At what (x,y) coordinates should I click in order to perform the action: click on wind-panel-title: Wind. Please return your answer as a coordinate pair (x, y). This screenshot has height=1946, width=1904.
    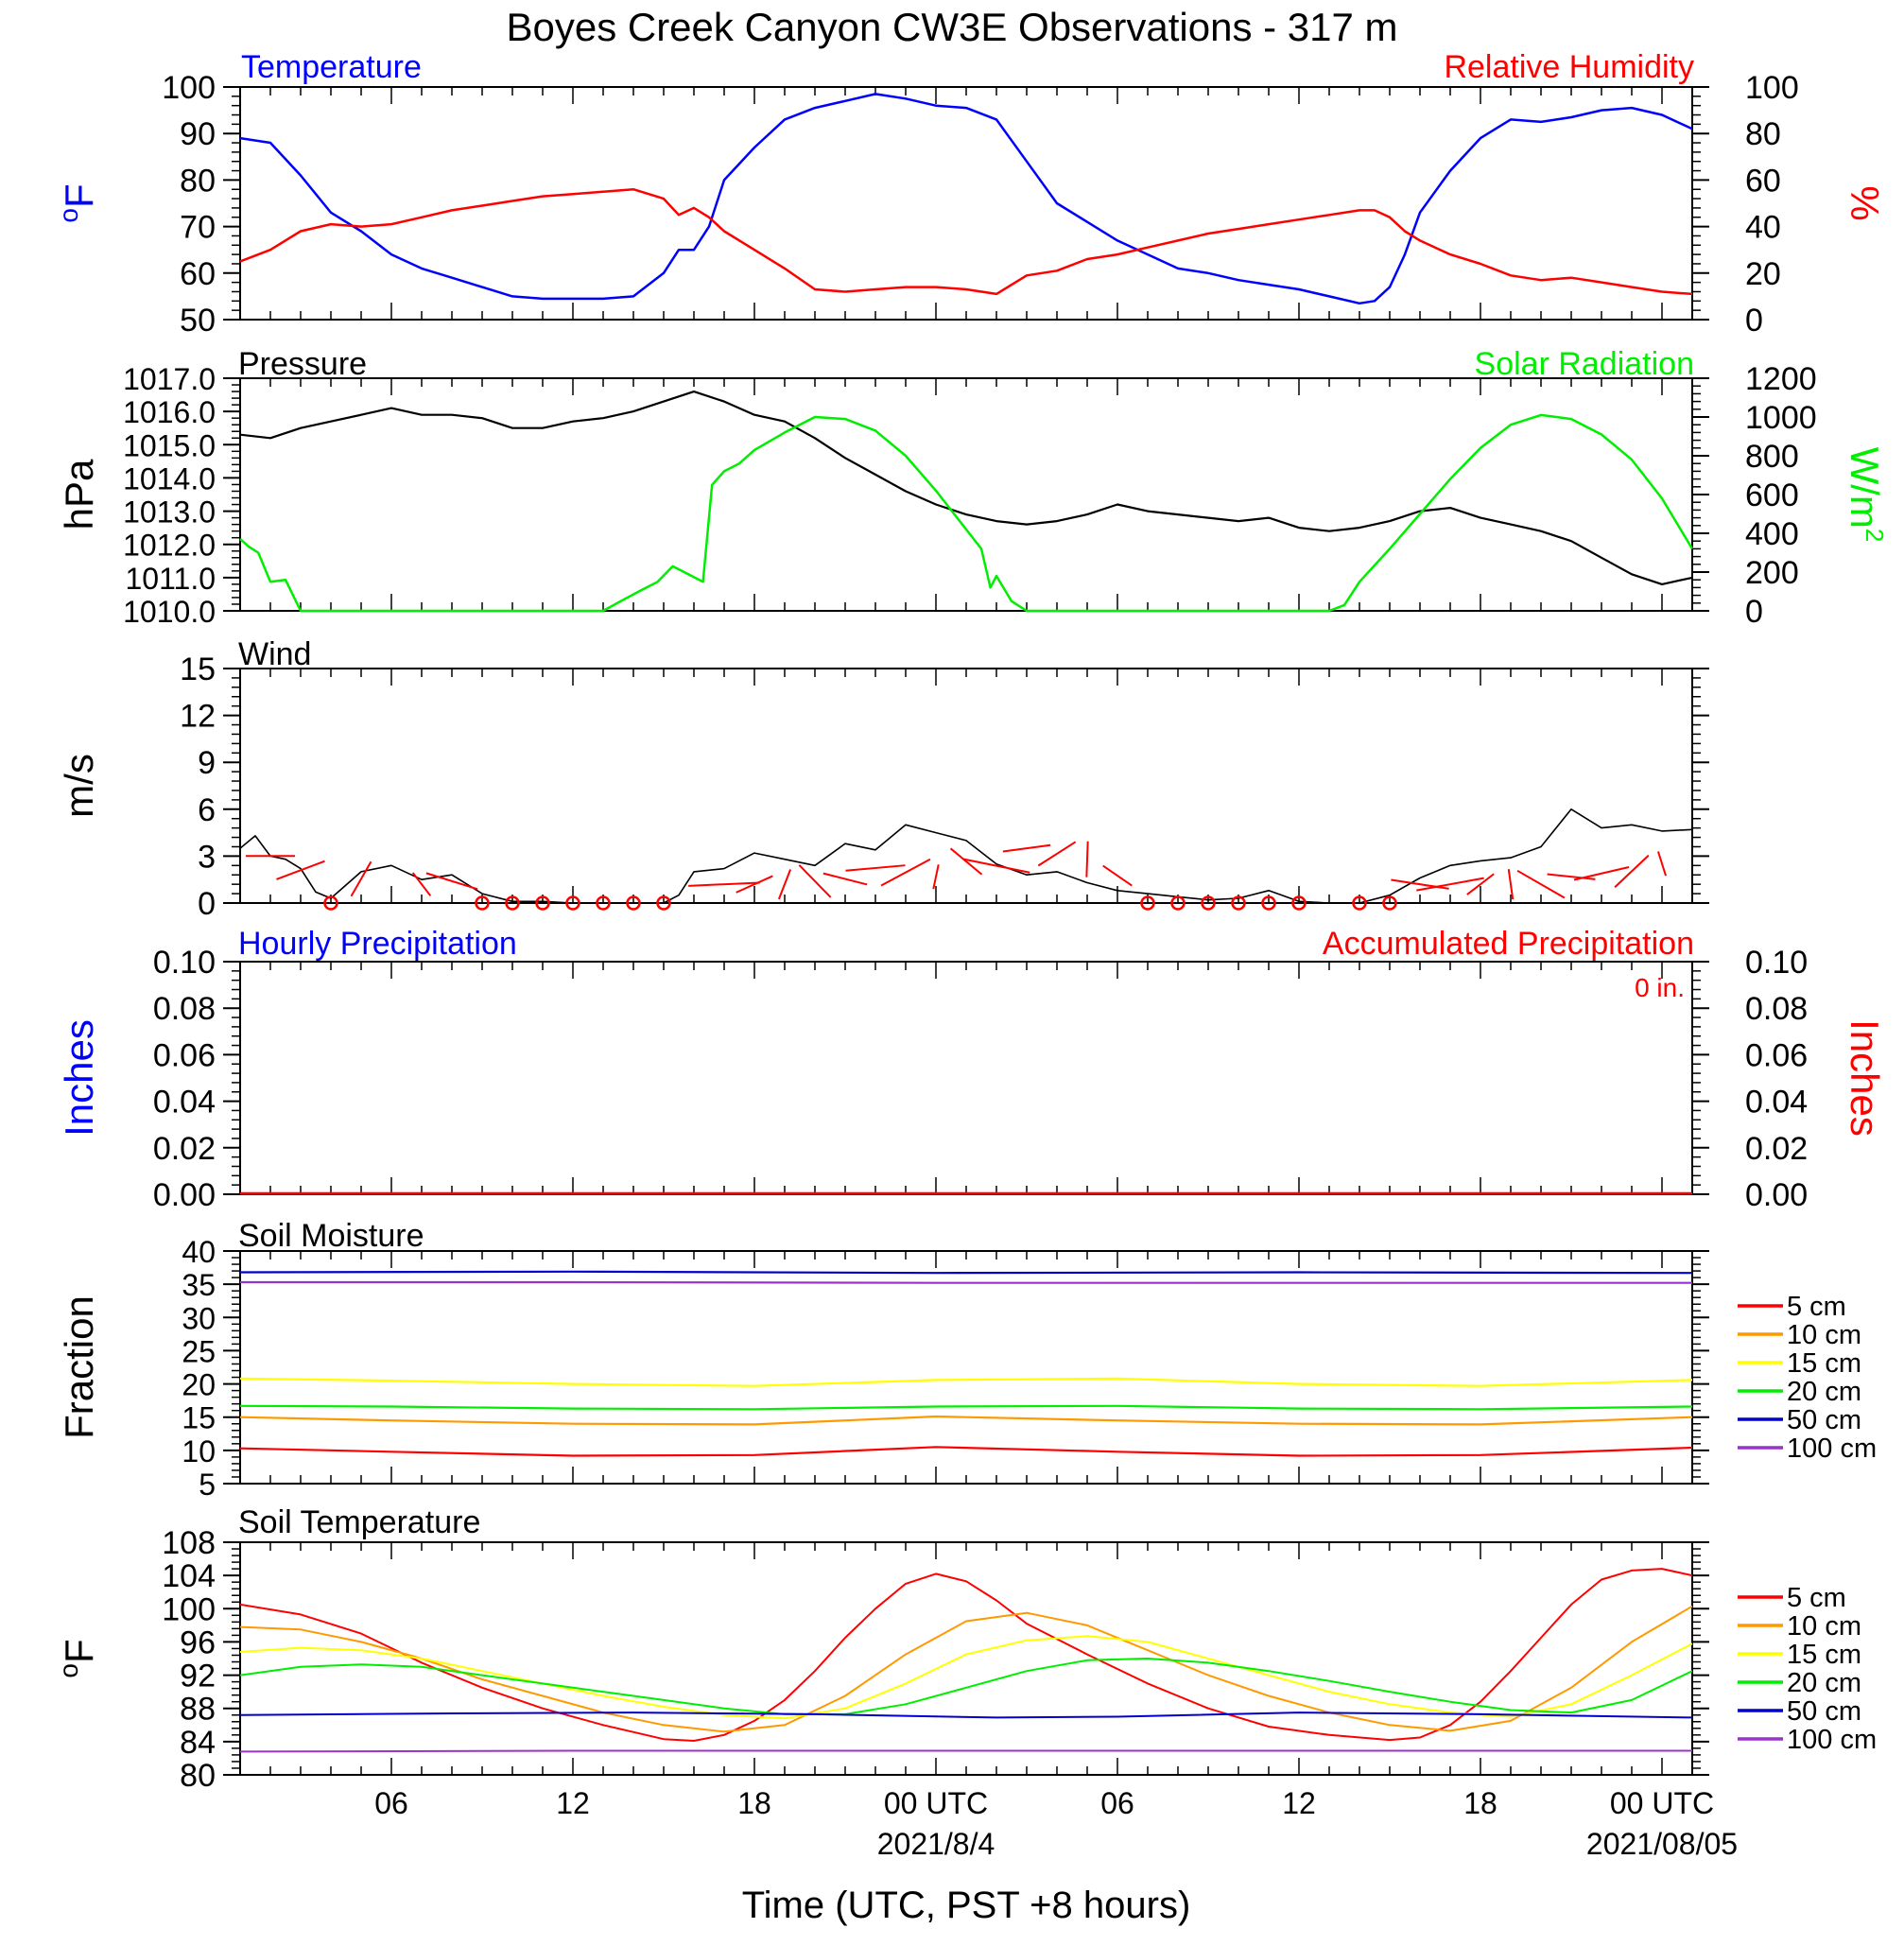
    Looking at the image, I should click on (275, 654).